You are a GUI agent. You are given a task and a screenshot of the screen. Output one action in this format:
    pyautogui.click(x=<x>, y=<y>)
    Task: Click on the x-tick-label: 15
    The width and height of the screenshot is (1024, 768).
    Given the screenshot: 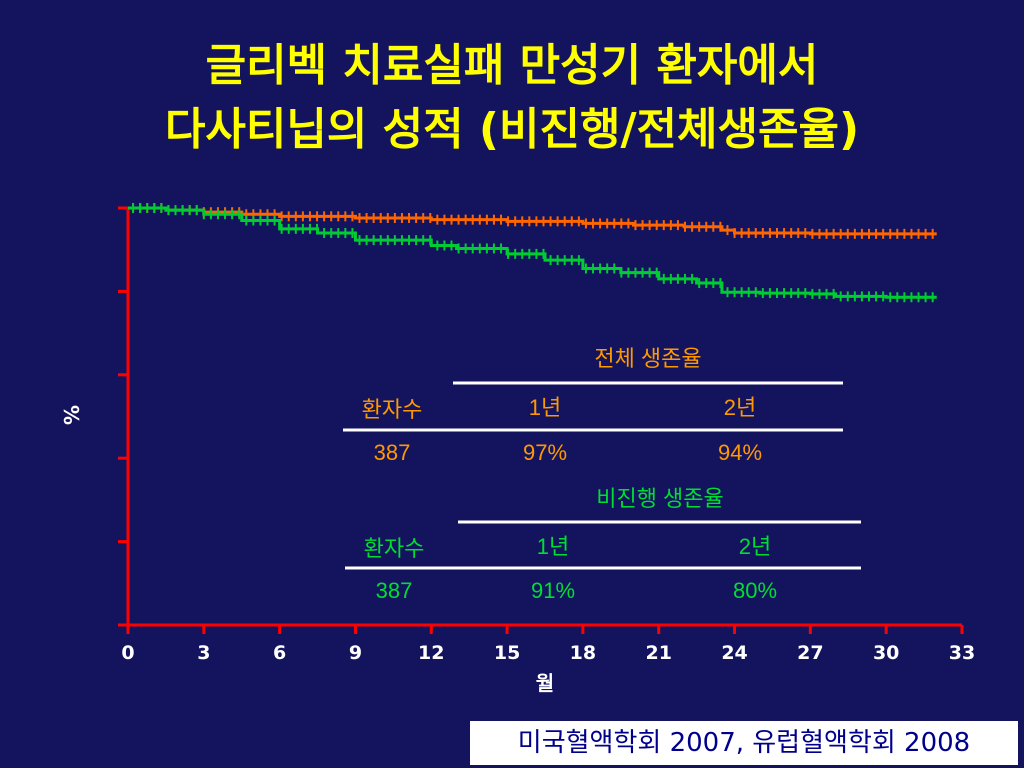 What is the action you would take?
    pyautogui.click(x=507, y=653)
    